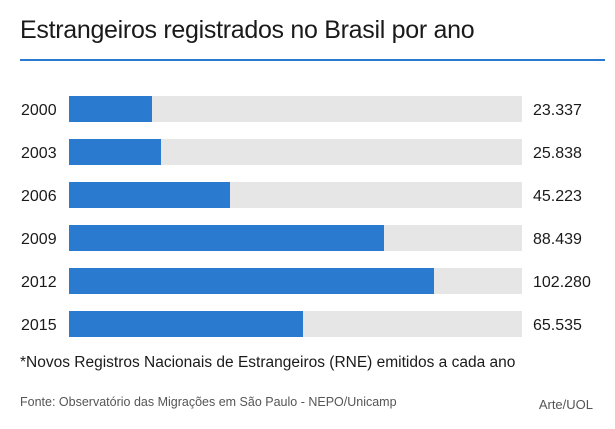  Describe the element at coordinates (39, 153) in the screenshot. I see `category-label: 2003` at that location.